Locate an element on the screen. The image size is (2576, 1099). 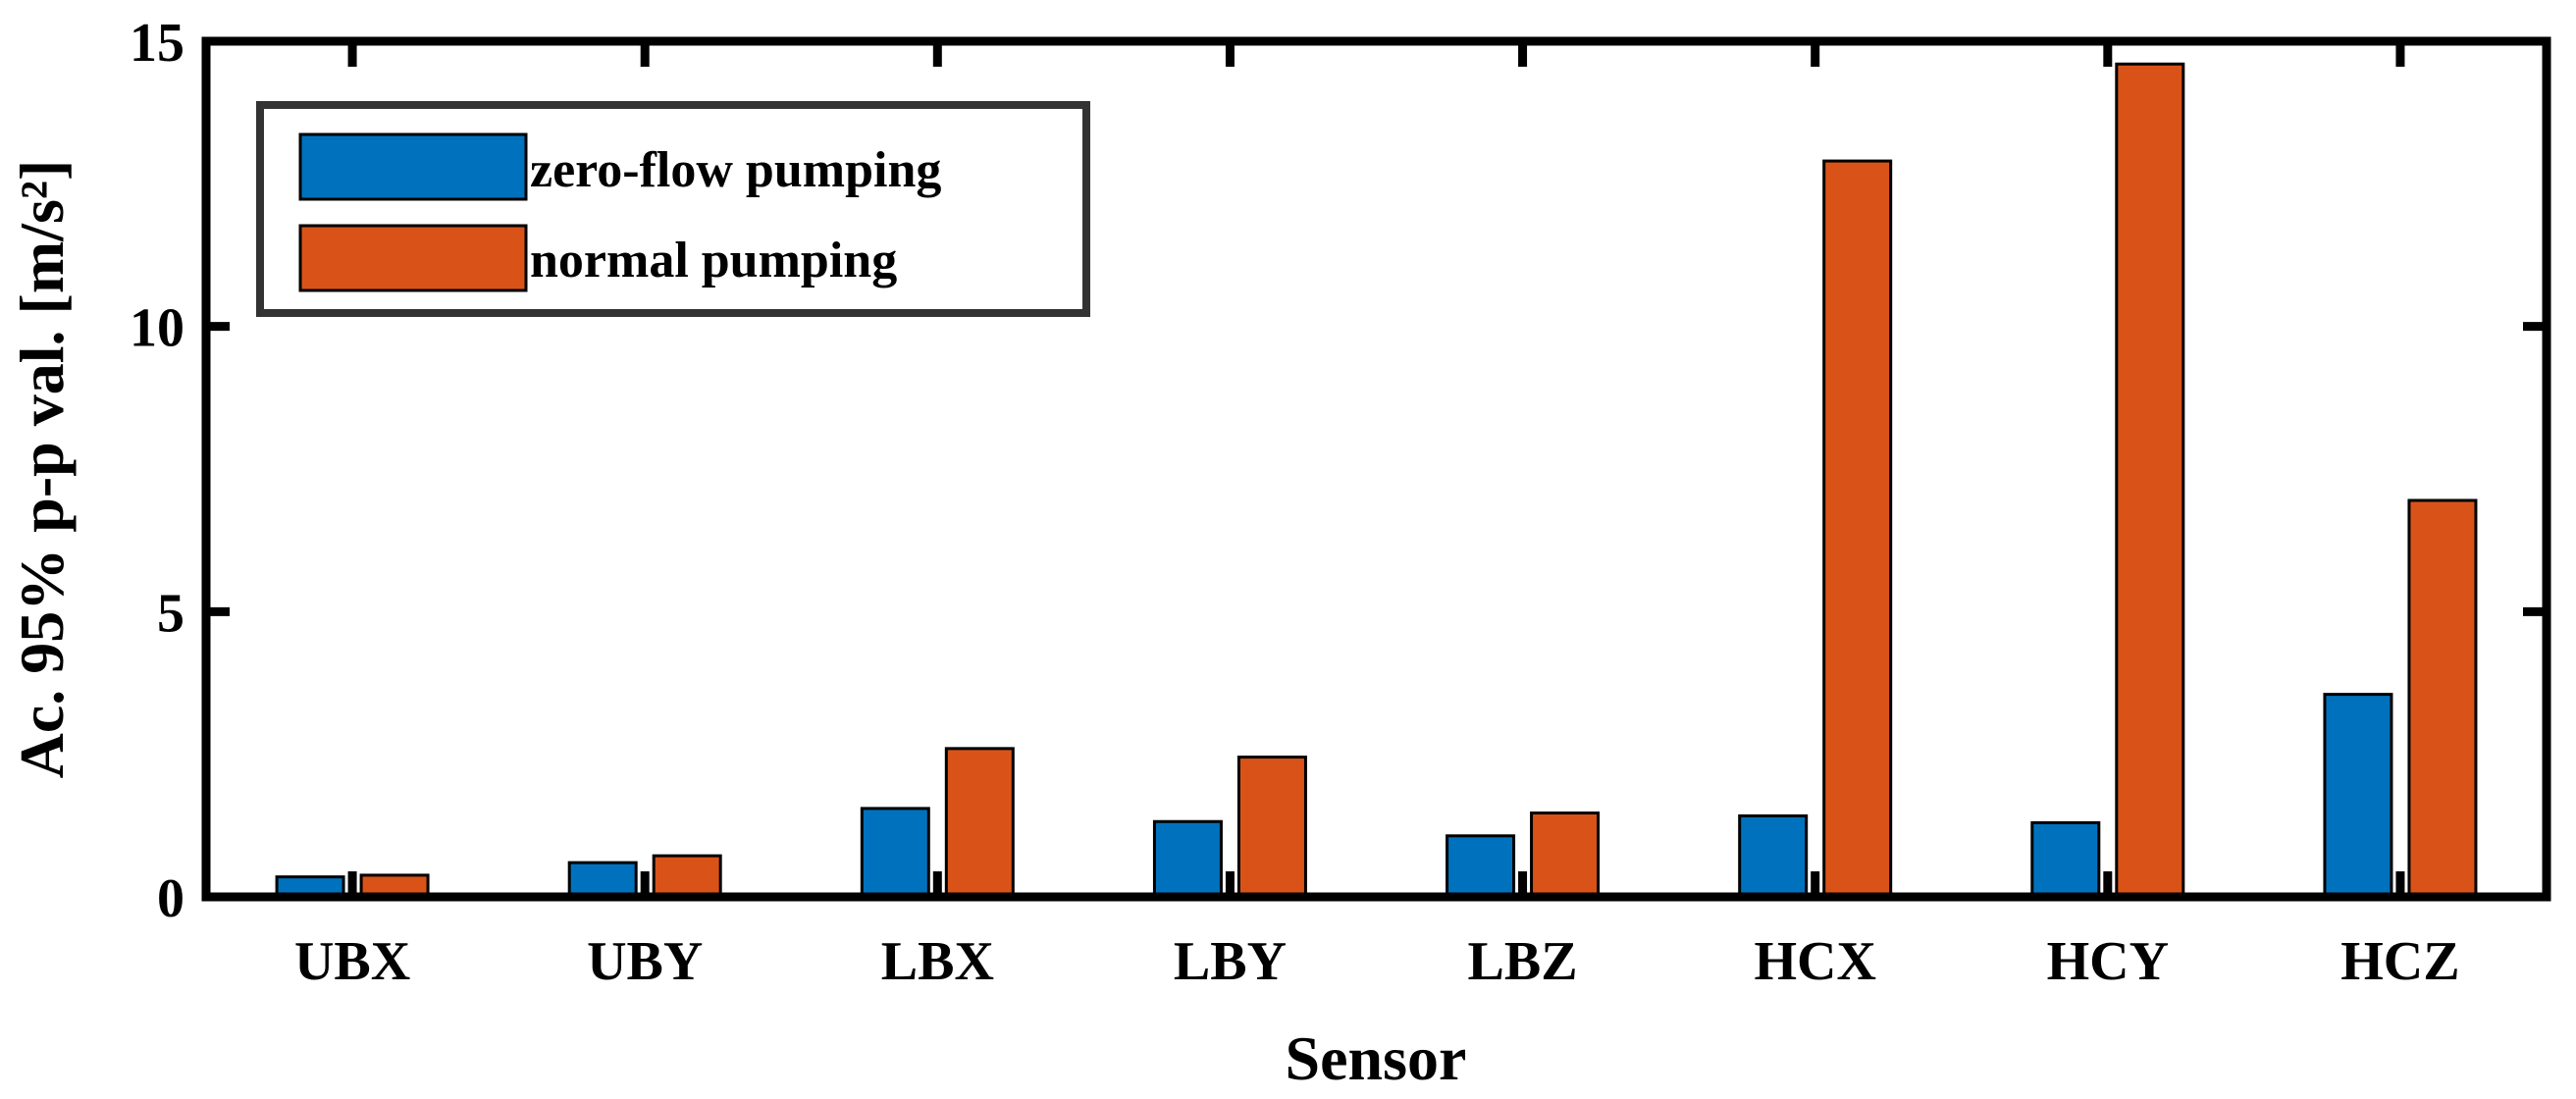
bar-hcy-normal is located at coordinates (2150, 480).